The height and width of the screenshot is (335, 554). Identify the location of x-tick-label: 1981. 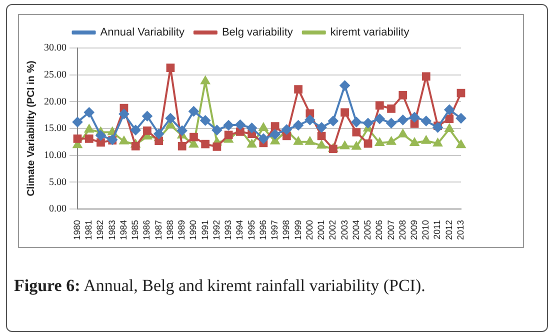
(89, 230).